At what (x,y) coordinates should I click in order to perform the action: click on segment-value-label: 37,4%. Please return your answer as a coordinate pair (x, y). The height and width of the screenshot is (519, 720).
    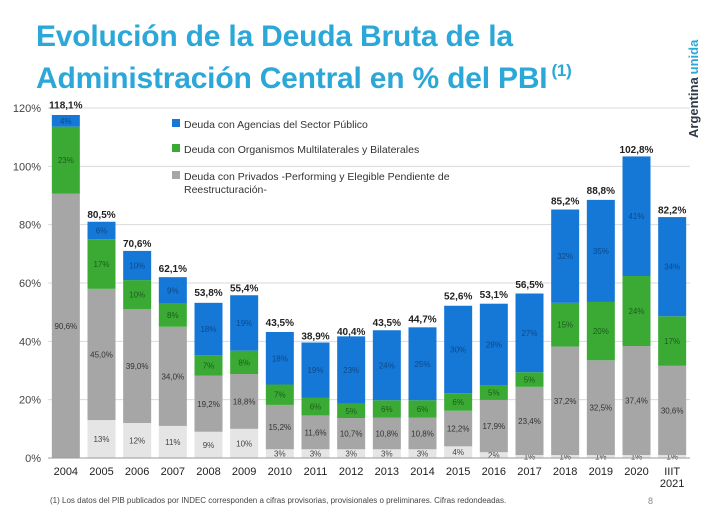
    Looking at the image, I should click on (636, 401).